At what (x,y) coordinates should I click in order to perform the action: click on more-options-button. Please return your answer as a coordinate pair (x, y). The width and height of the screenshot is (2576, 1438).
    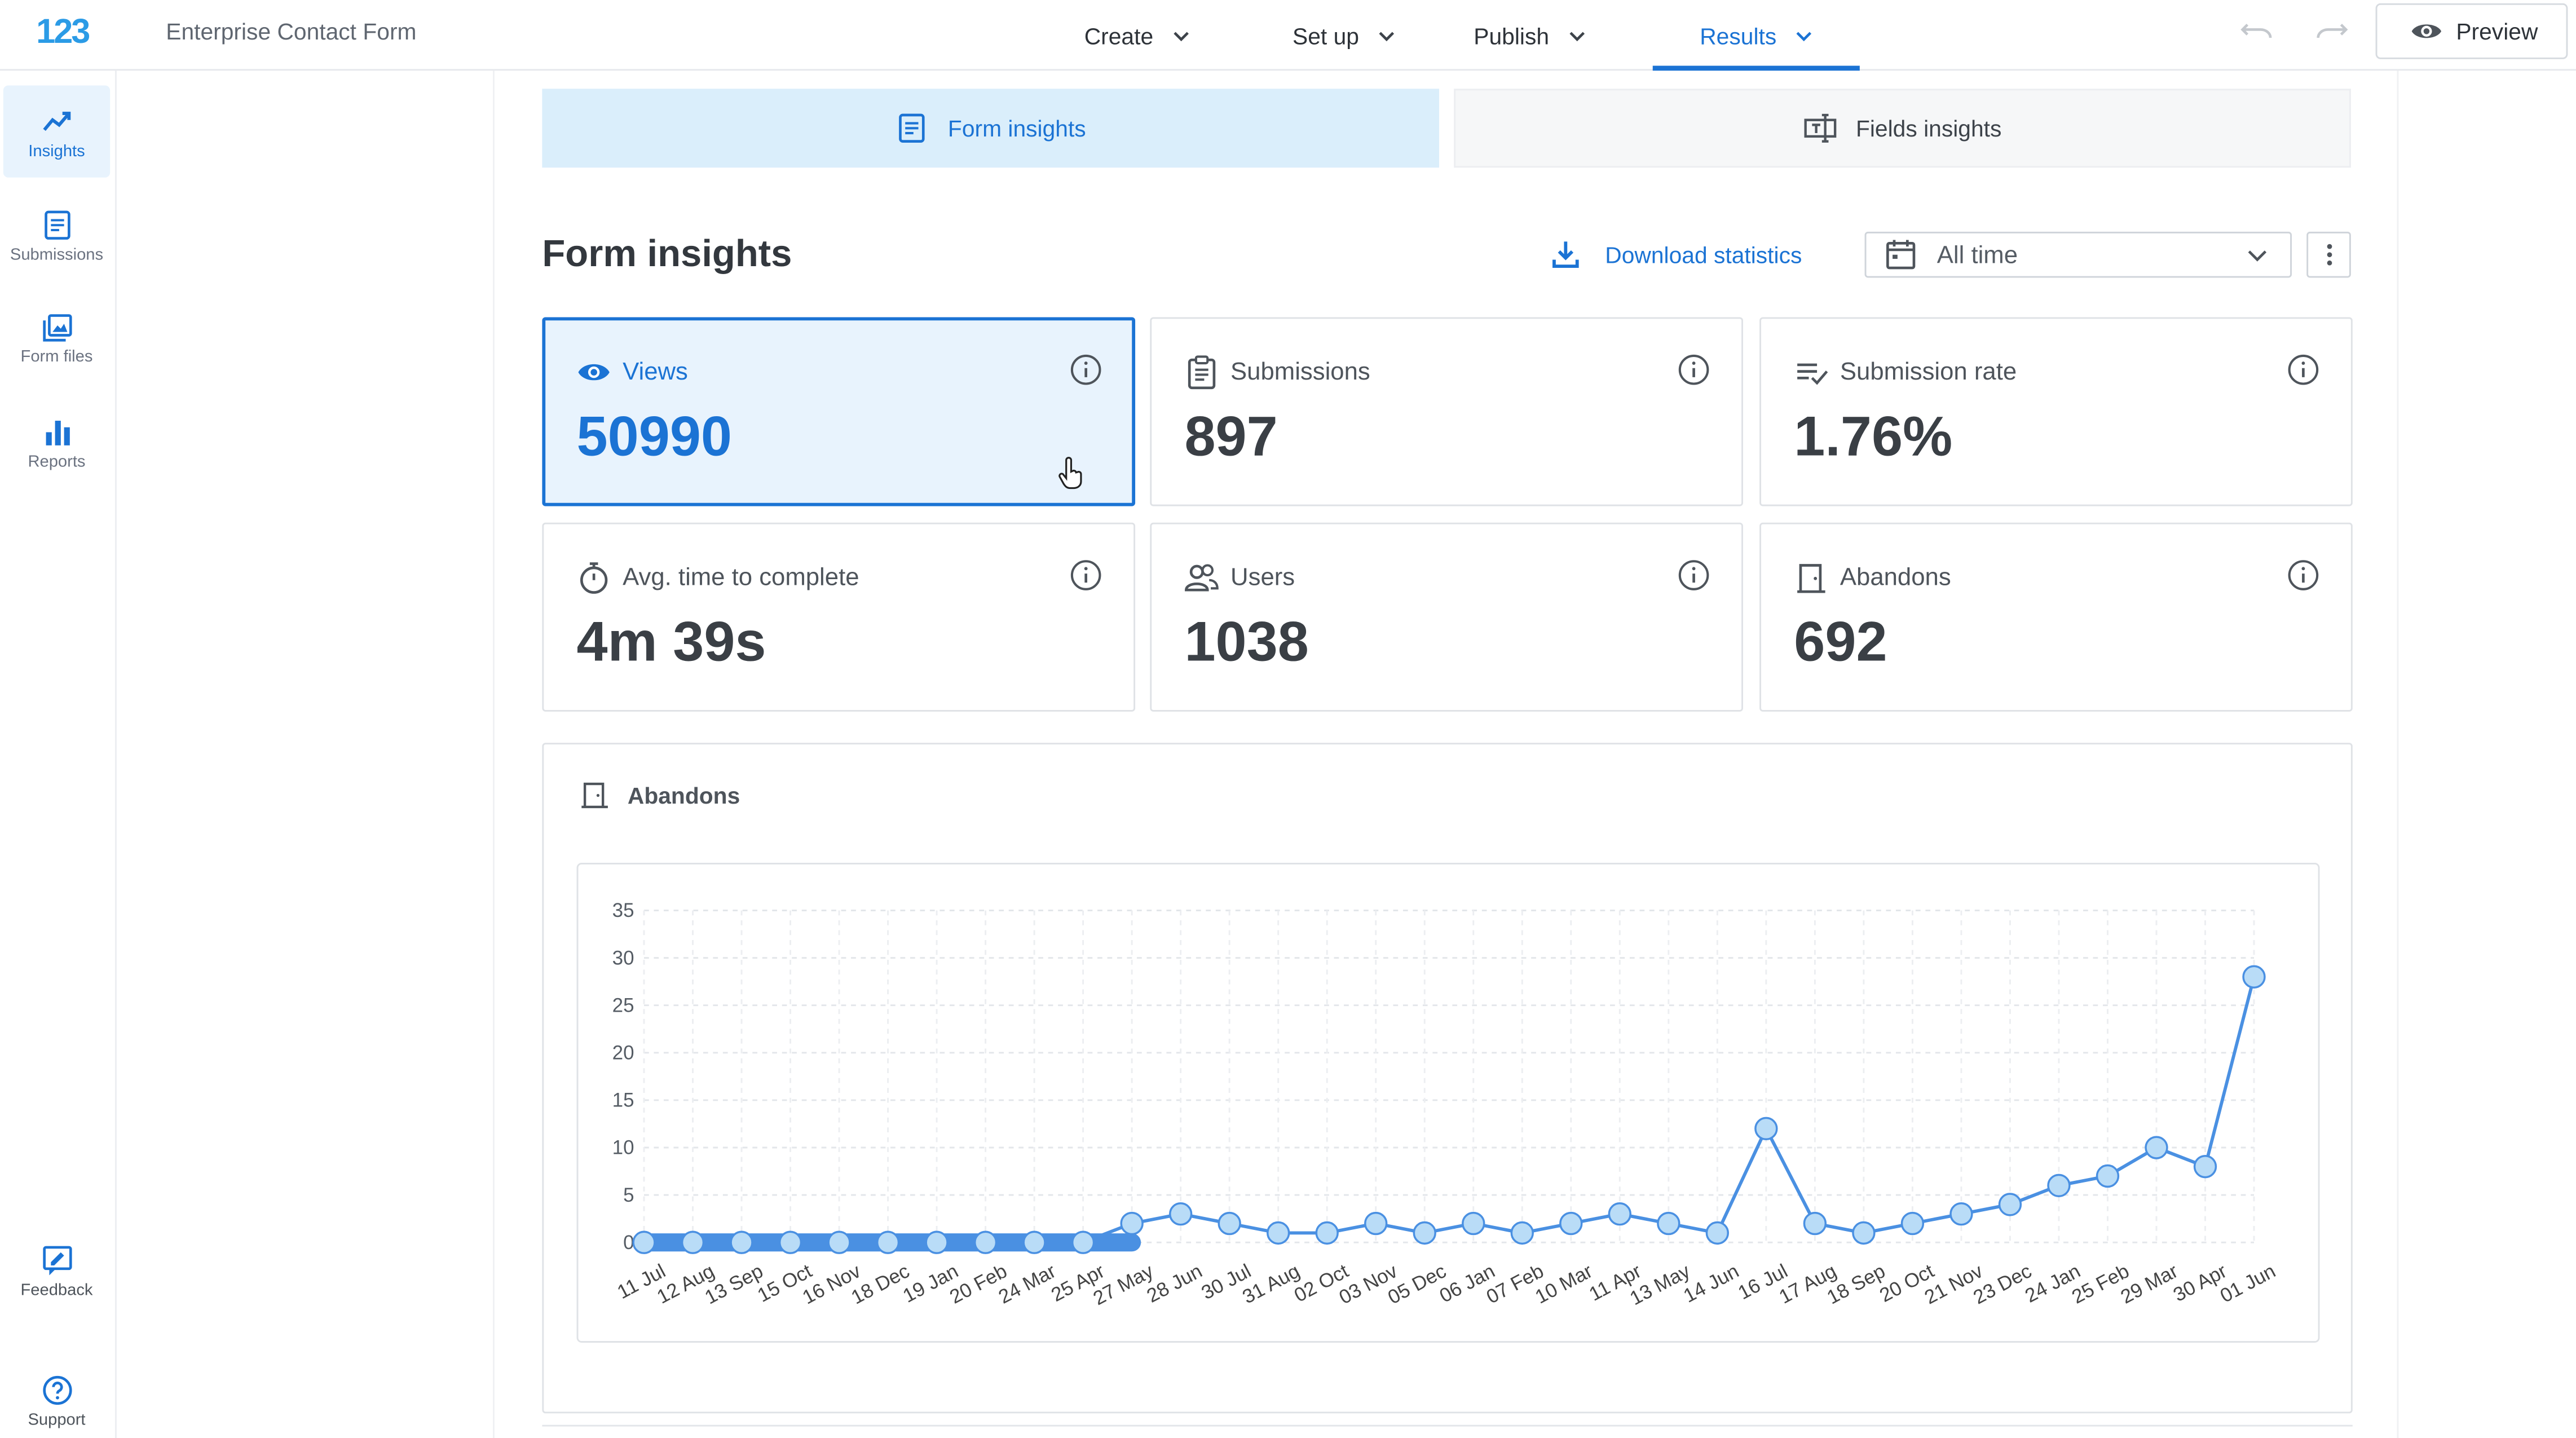
    Looking at the image, I should click on (2328, 254).